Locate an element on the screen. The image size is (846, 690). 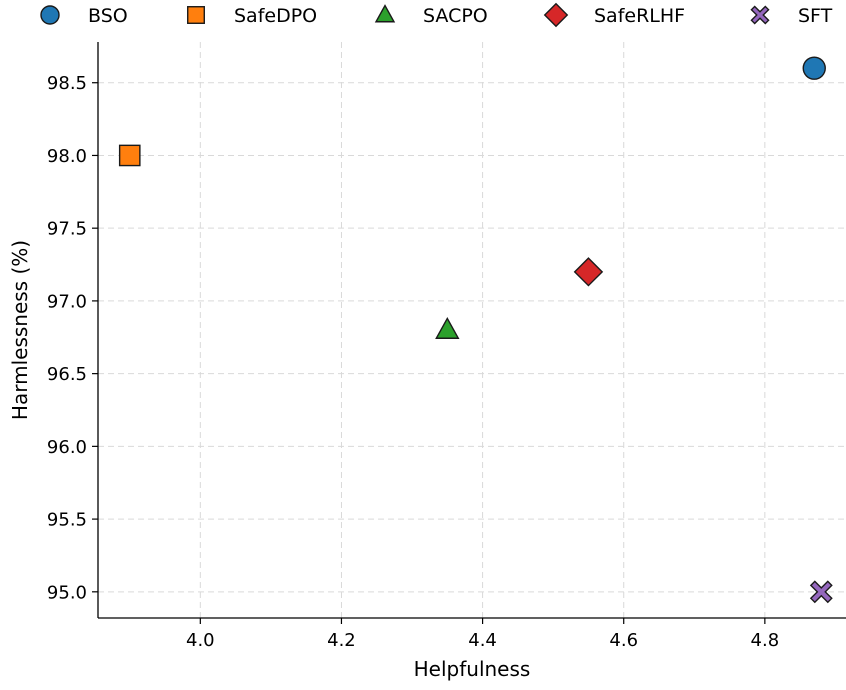
x-axis-ticks: 4.0 4.2 4.4 4.6 4.8 is located at coordinates (482, 634).